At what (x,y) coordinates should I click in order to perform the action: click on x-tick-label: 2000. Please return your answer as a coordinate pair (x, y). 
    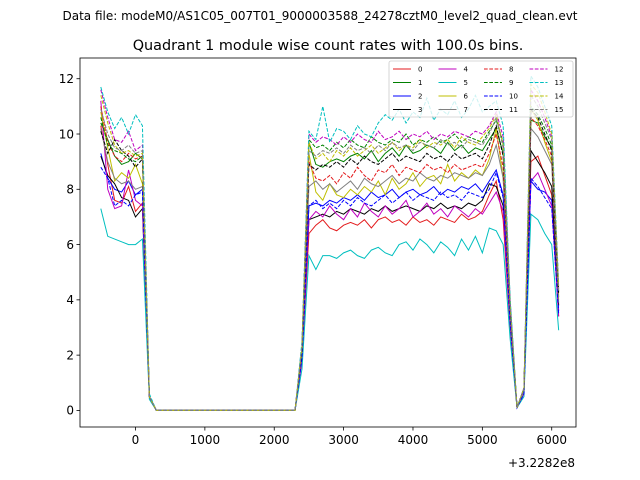
    Looking at the image, I should click on (274, 440).